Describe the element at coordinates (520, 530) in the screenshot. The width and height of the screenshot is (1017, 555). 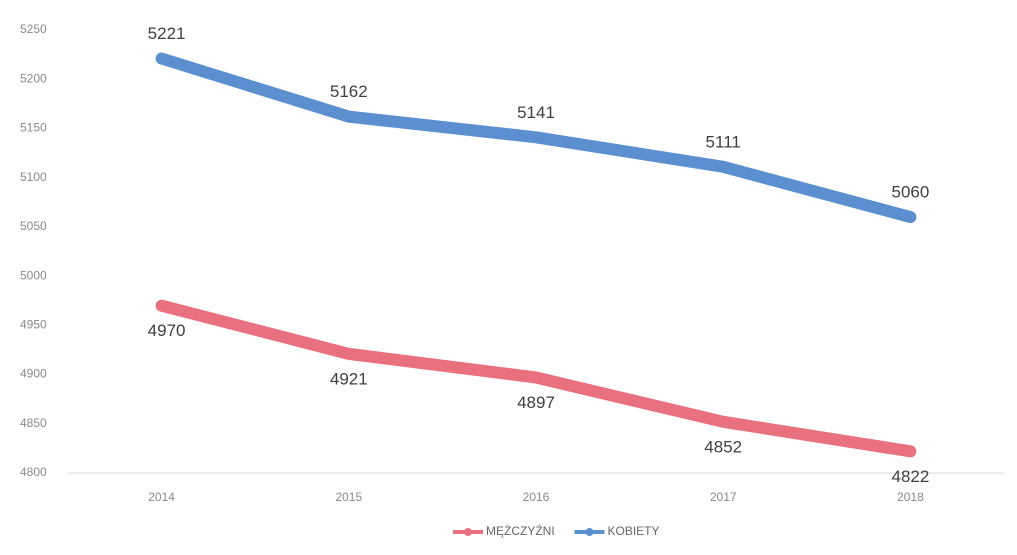
I see `legend-label: MĘŻCZYŹNI` at that location.